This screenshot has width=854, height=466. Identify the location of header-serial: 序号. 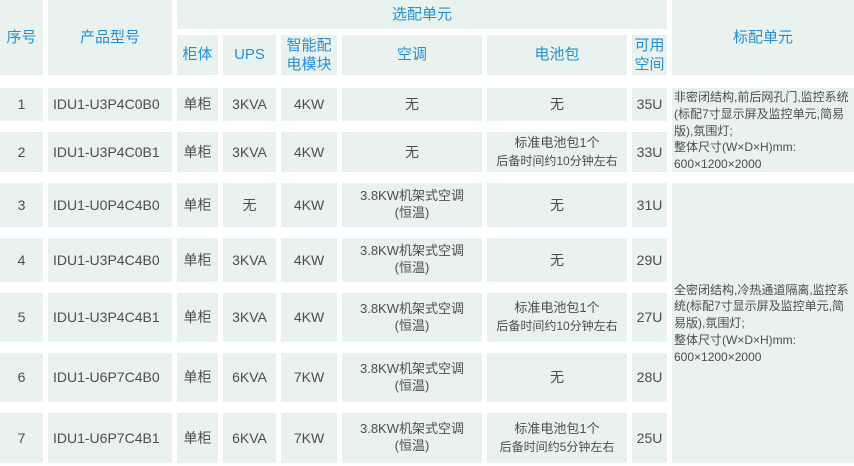
(21, 37).